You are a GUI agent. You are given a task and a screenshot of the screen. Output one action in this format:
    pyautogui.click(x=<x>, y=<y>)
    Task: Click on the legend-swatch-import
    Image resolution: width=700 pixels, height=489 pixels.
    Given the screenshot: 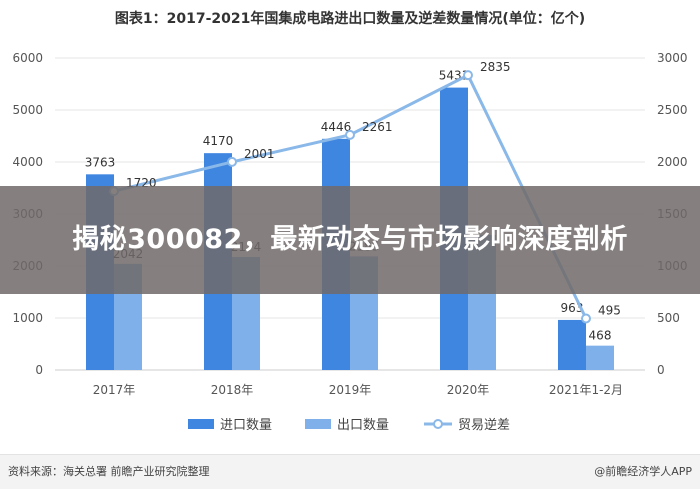 What is the action you would take?
    pyautogui.click(x=201, y=424)
    